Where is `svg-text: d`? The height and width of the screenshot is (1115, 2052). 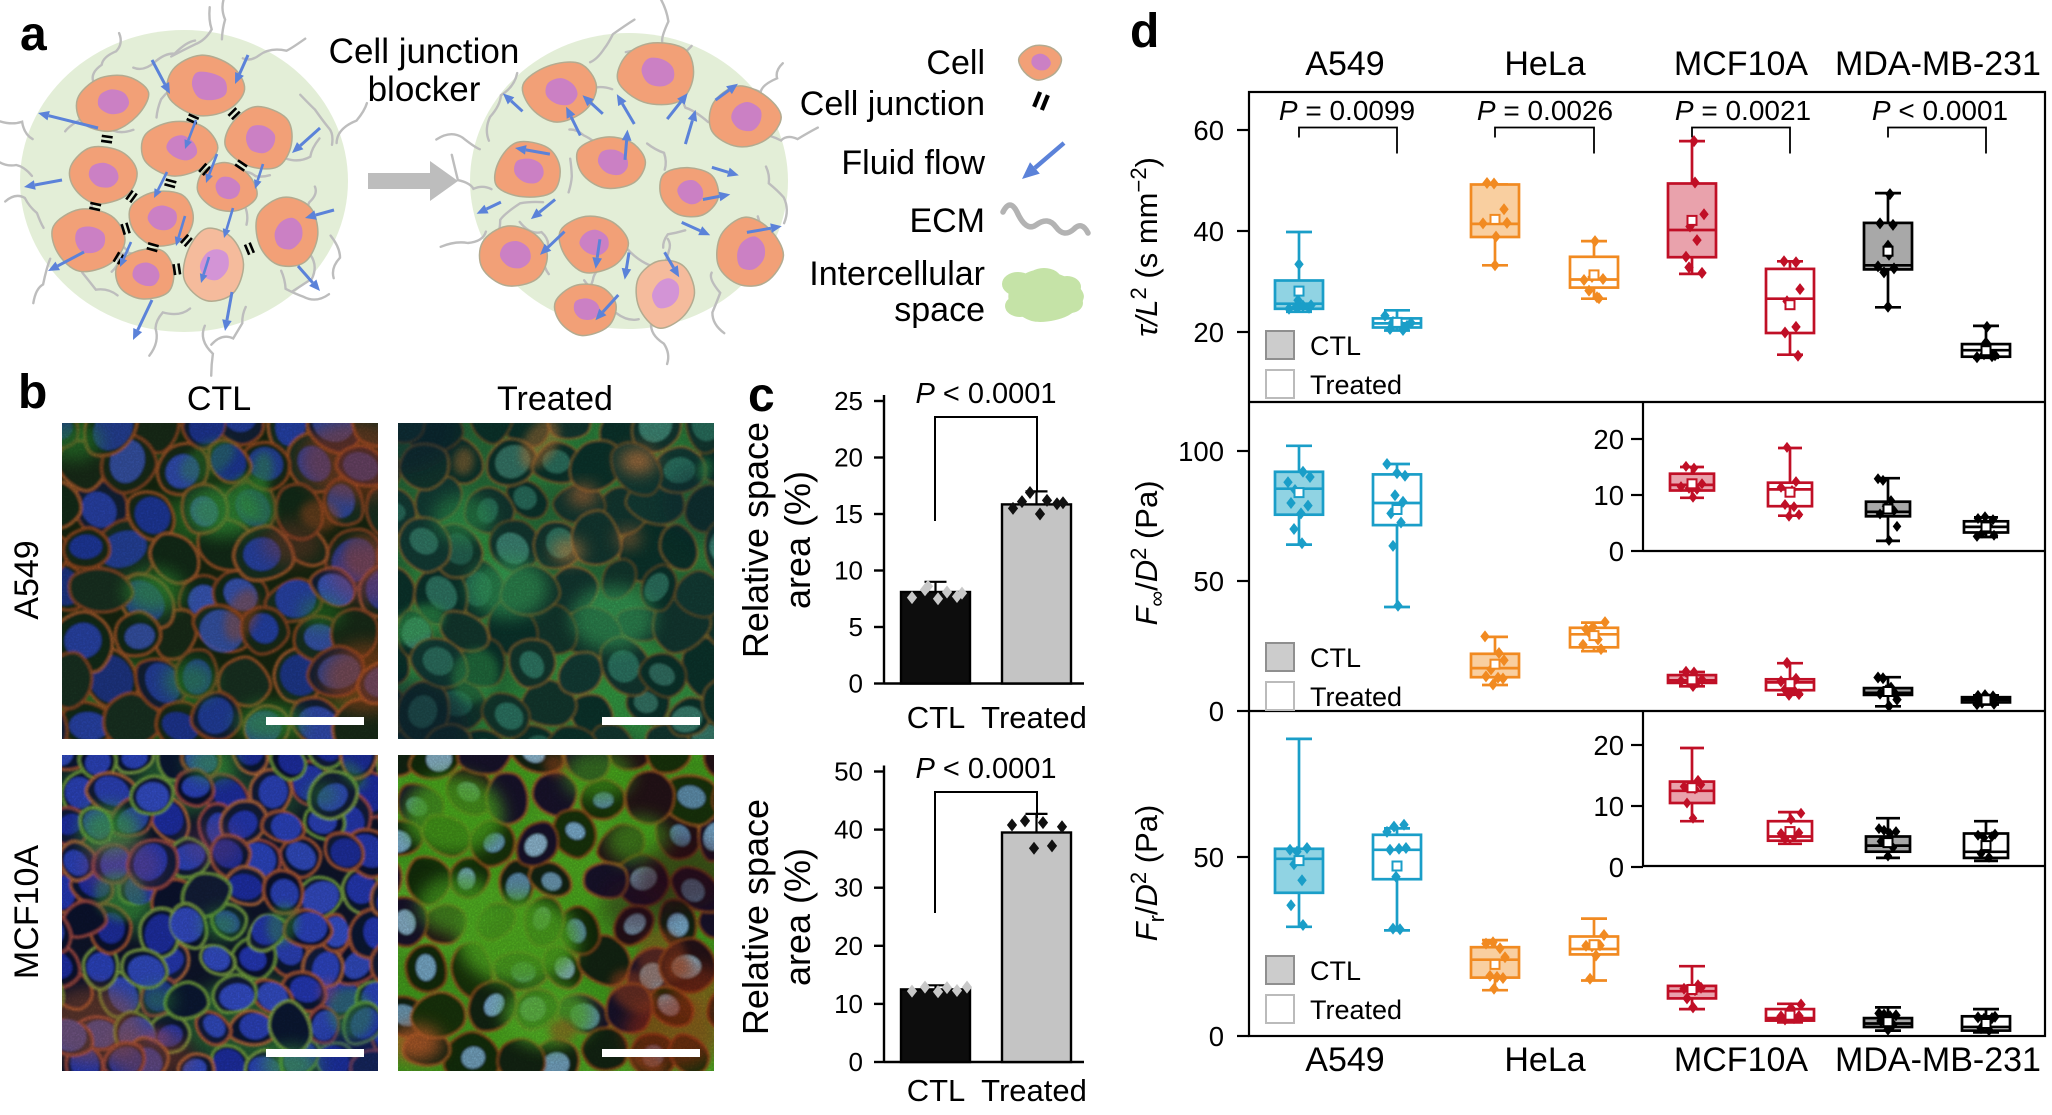 svg-text: d is located at coordinates (1144, 31).